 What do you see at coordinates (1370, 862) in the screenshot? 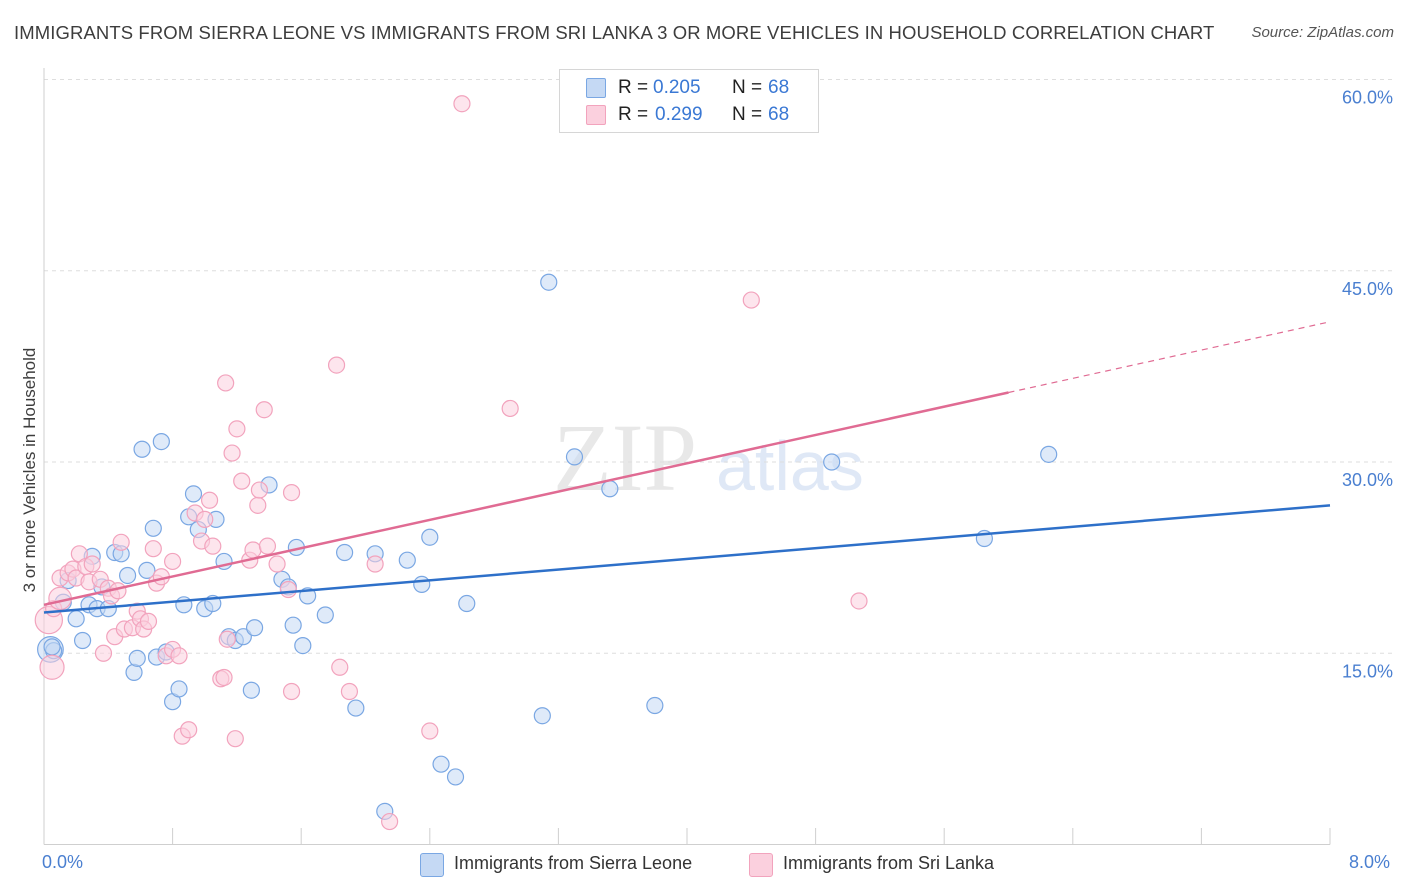
I see `x-tick-label-max: 8.0%` at bounding box center [1370, 862].